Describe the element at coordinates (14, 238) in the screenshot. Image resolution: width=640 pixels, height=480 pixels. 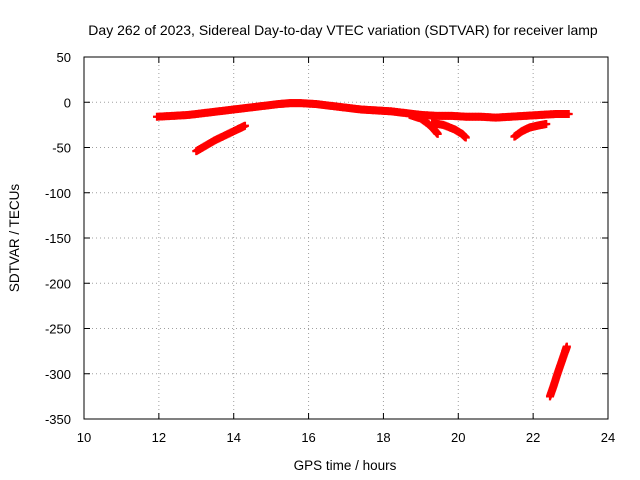
I see `y-axis-label: SDTVAR / TECUs` at that location.